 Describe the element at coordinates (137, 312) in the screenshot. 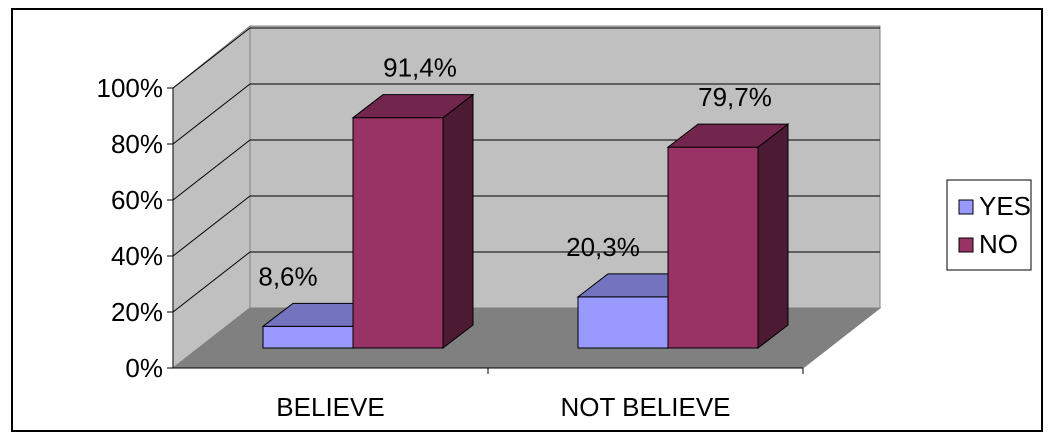

I see `y-tick-label: 20%` at that location.